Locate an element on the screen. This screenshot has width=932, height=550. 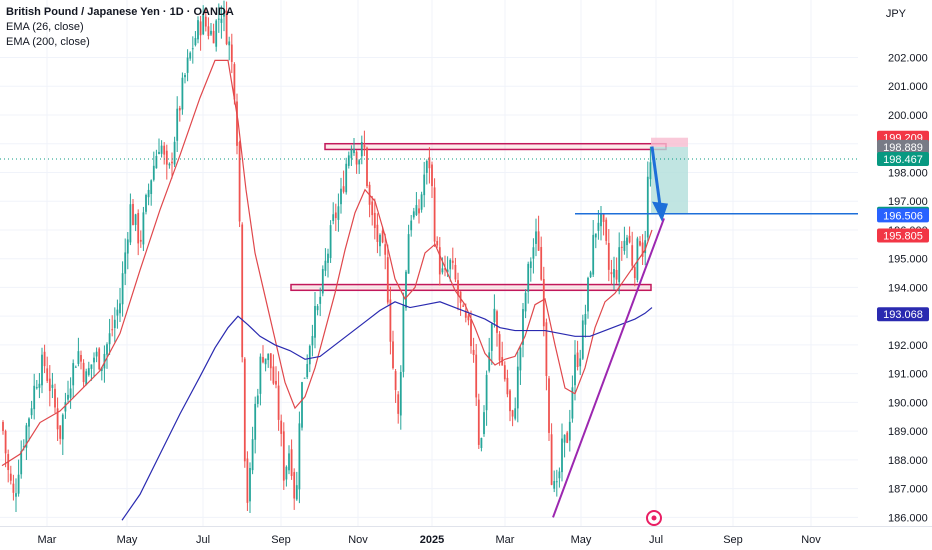
ema200-legend: EMA (200, close) is located at coordinates (48, 42).